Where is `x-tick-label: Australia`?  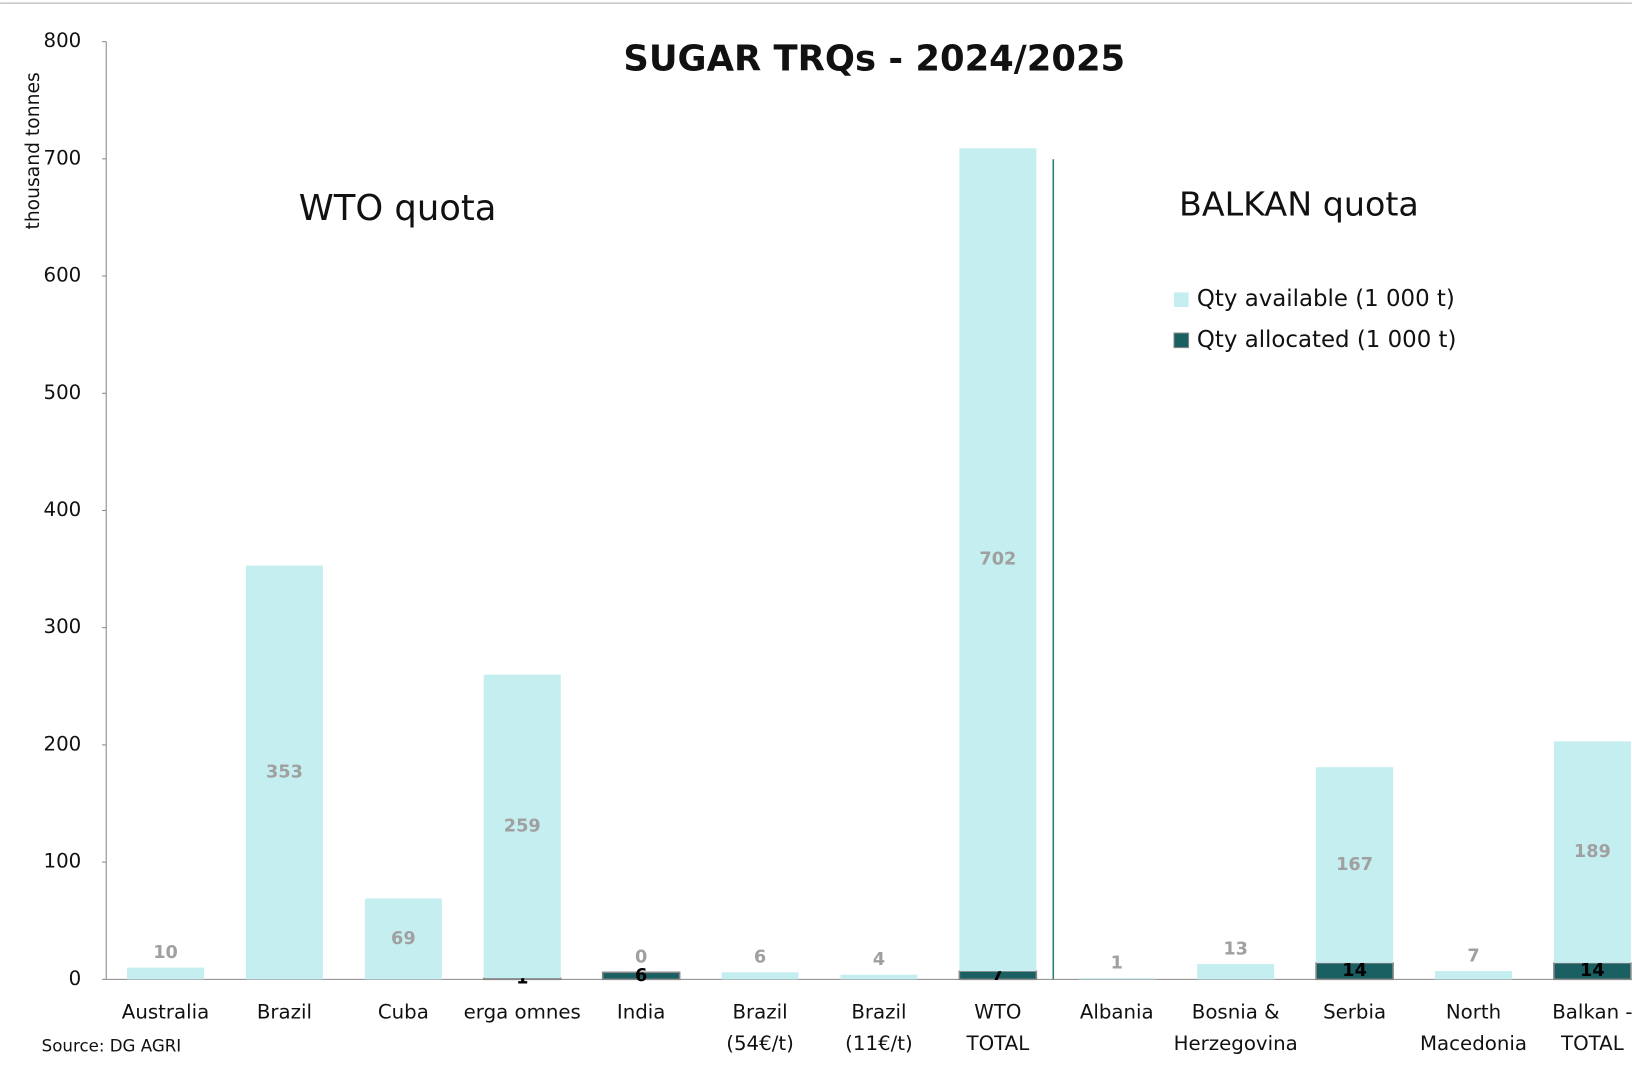
x-tick-label: Australia is located at coordinates (165, 1011).